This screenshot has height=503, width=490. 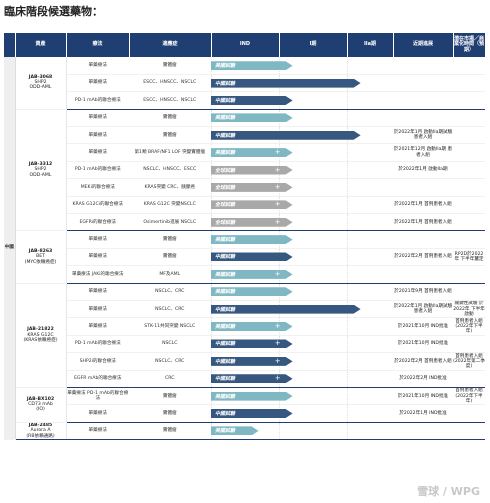 What do you see at coordinates (97, 222) in the screenshot?
I see `therapy-cell: EGFRi的聯合療法` at bounding box center [97, 222].